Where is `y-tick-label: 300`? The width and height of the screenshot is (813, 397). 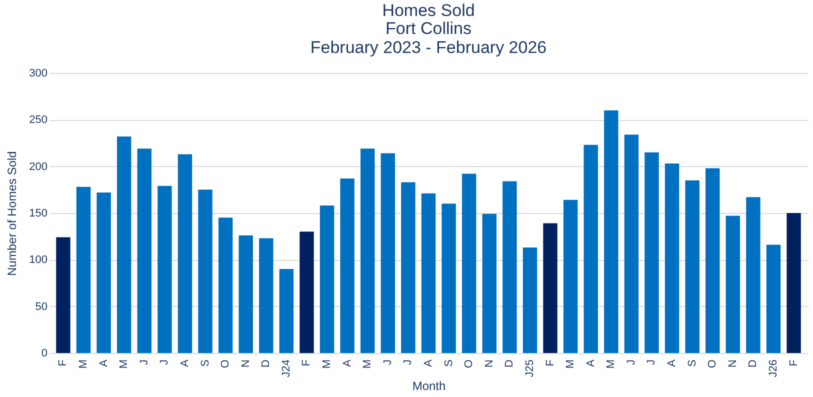
y-tick-label: 300 is located at coordinates (38, 74).